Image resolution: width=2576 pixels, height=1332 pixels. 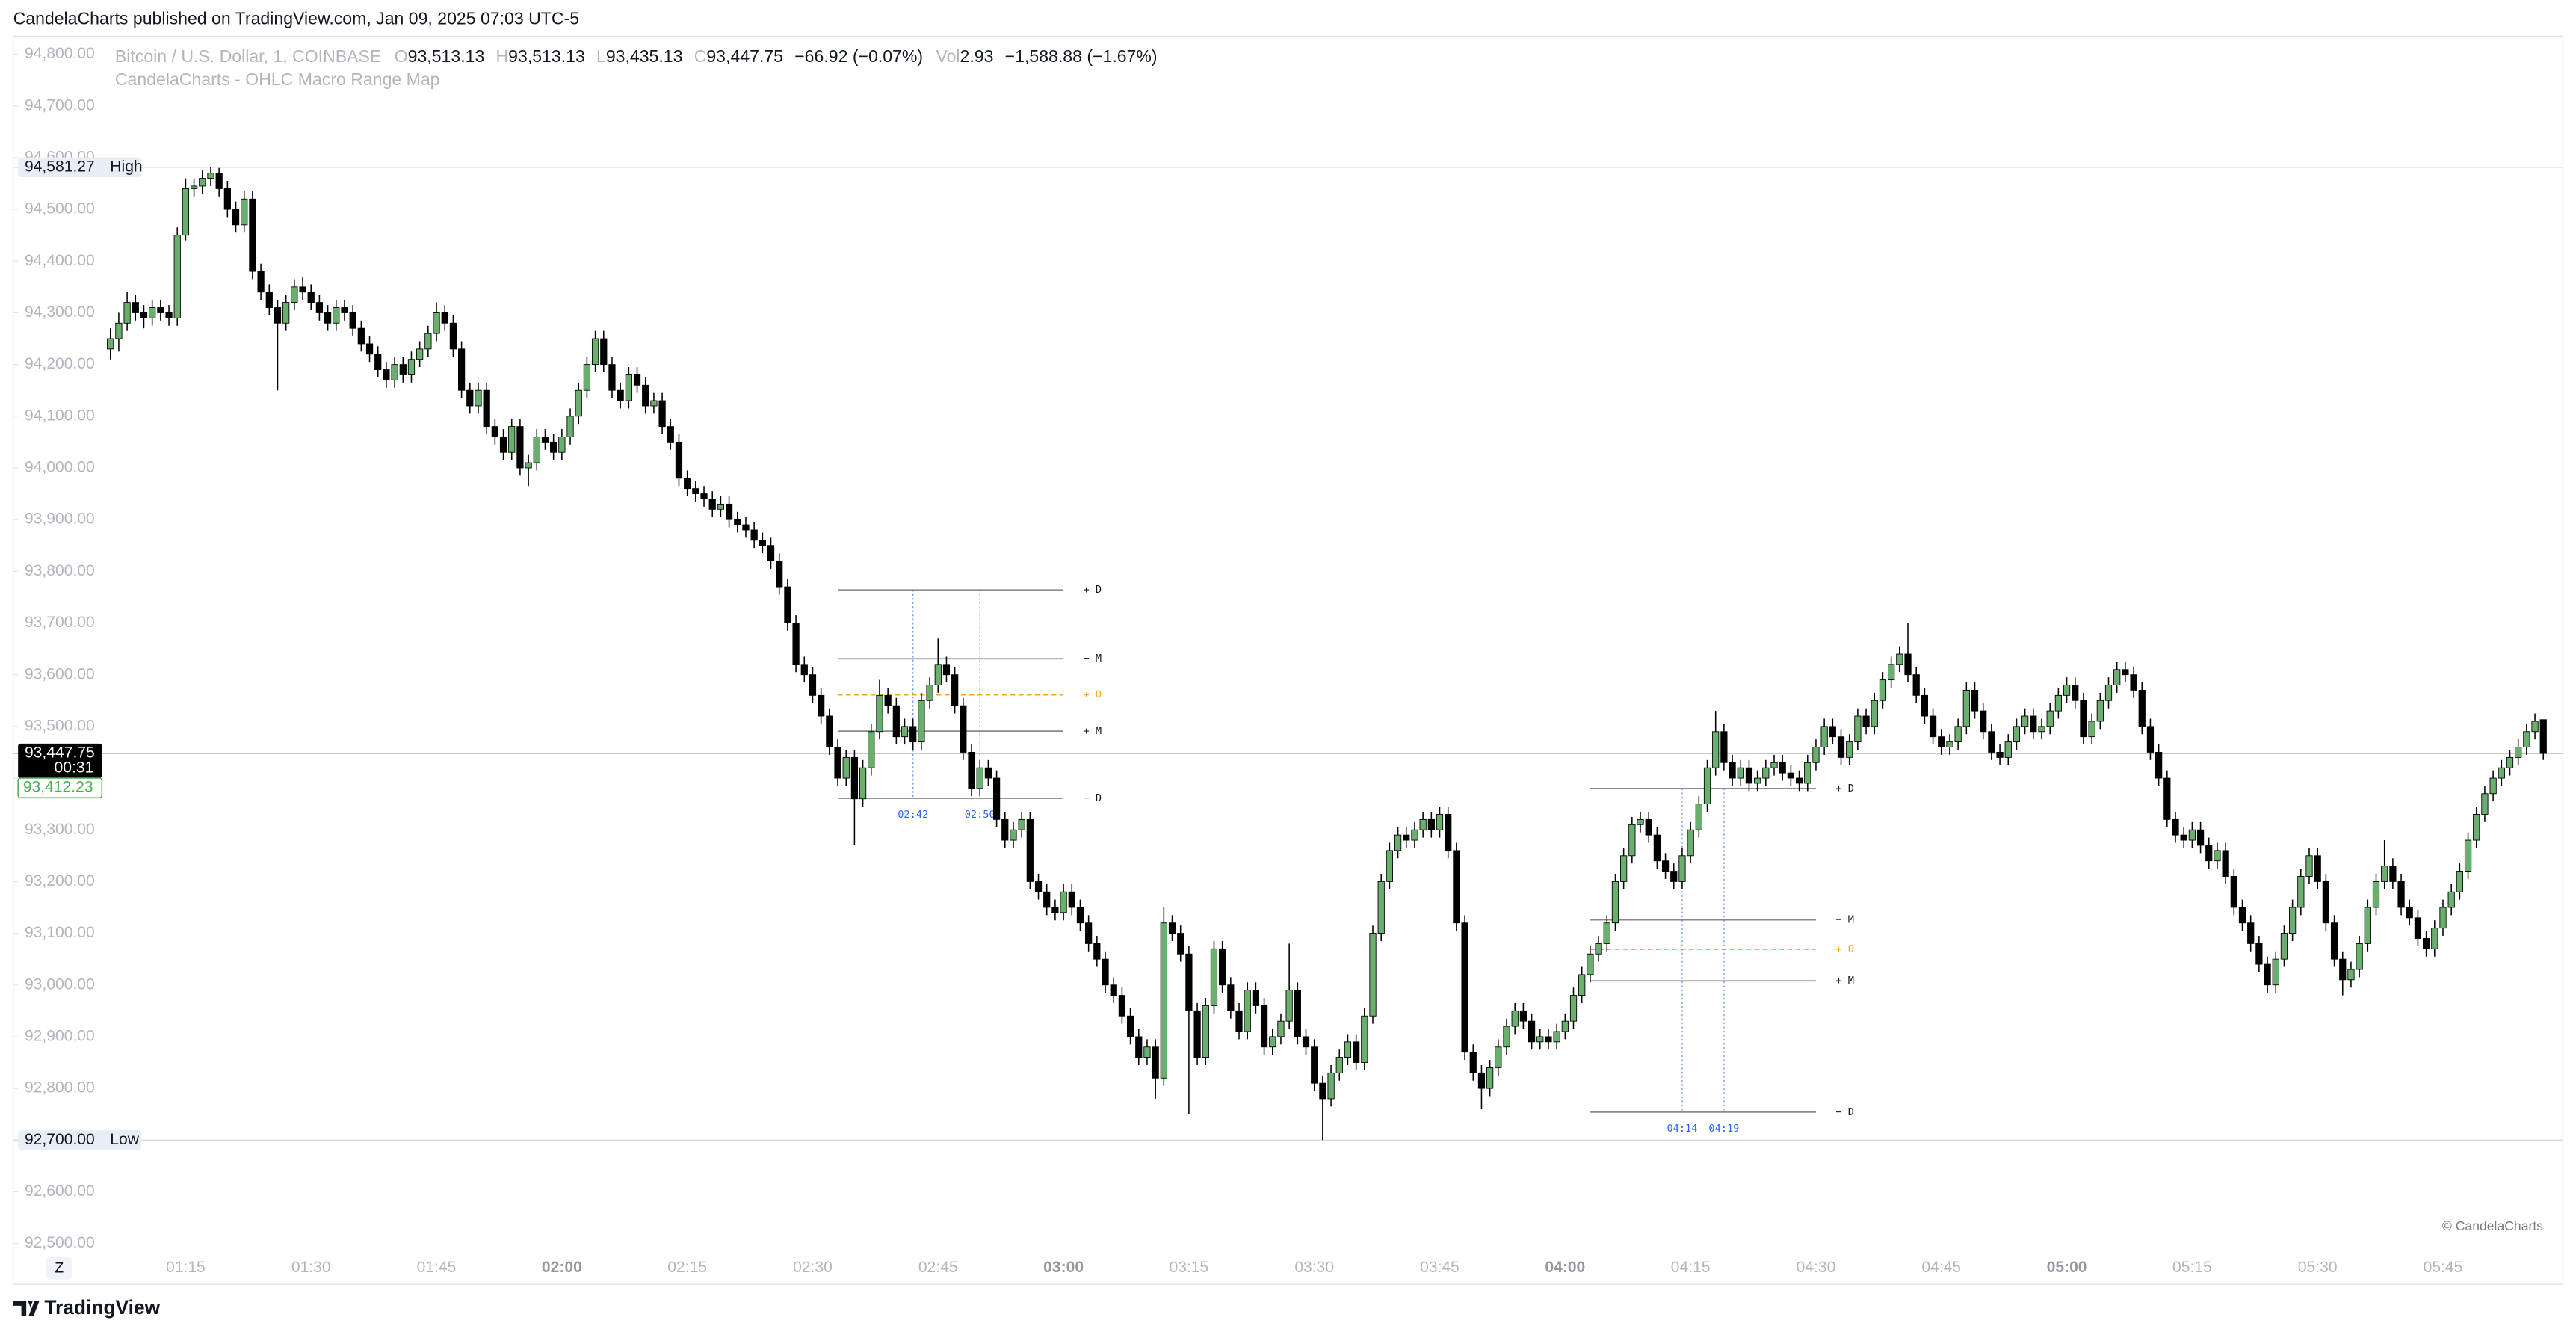 What do you see at coordinates (2318, 1268) in the screenshot?
I see `x-tick-label: 05:30` at bounding box center [2318, 1268].